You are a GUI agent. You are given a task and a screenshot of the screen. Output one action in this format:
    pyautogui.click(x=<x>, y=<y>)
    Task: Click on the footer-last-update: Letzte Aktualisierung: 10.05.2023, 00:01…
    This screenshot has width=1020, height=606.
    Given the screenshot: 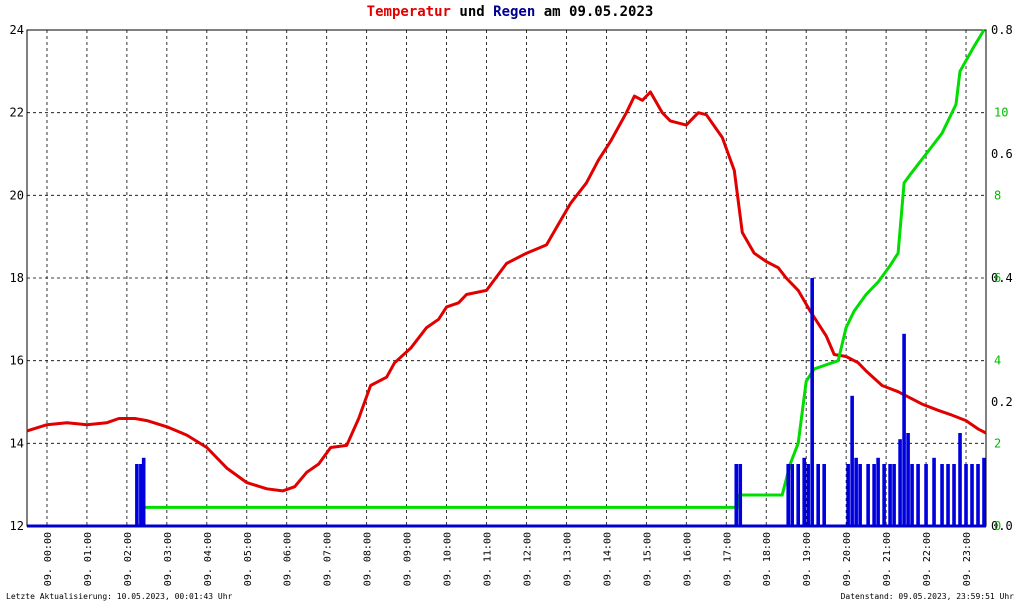 What is the action you would take?
    pyautogui.click(x=119, y=596)
    